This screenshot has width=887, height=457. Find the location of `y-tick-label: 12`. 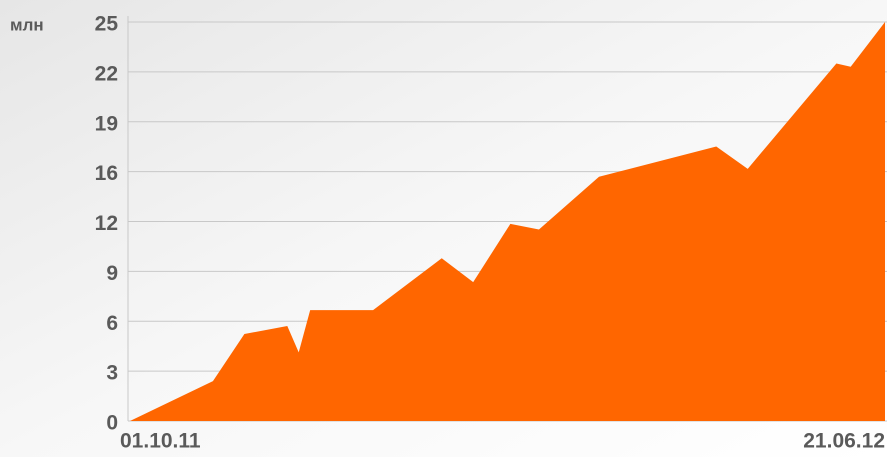

y-tick-label: 12 is located at coordinates (106, 223).